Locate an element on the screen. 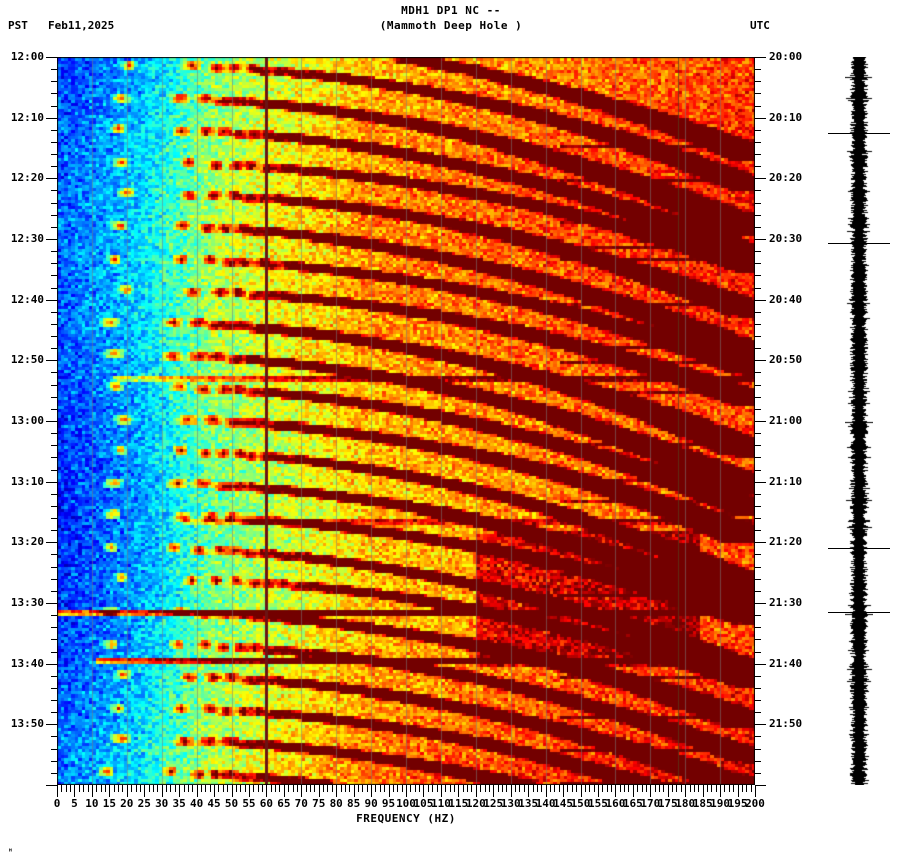 This screenshot has width=902, height=864. y-tick-label-pst: 12:00 is located at coordinates (27, 56).